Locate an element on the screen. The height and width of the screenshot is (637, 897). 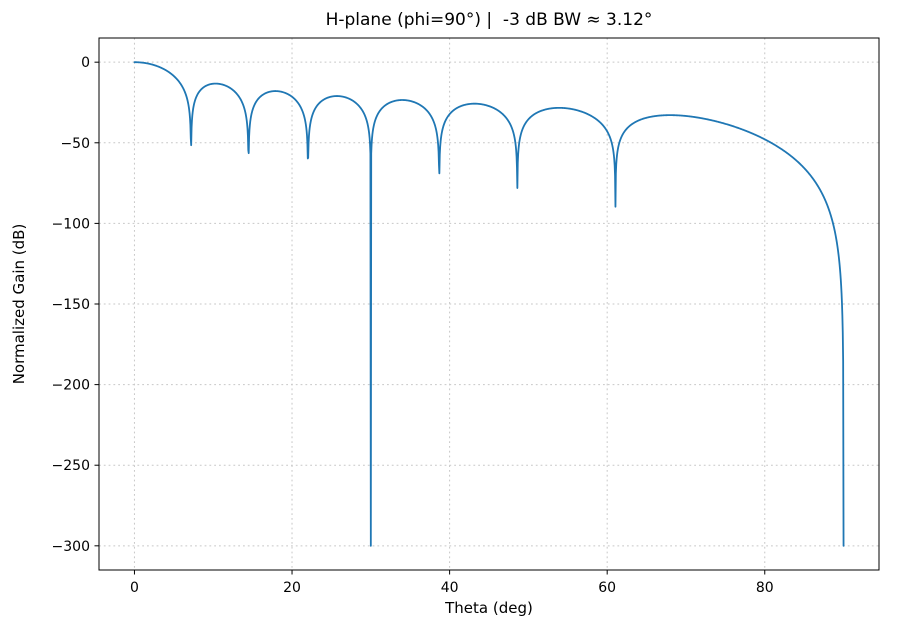
y-tick-label: −150 is located at coordinates (71, 305).